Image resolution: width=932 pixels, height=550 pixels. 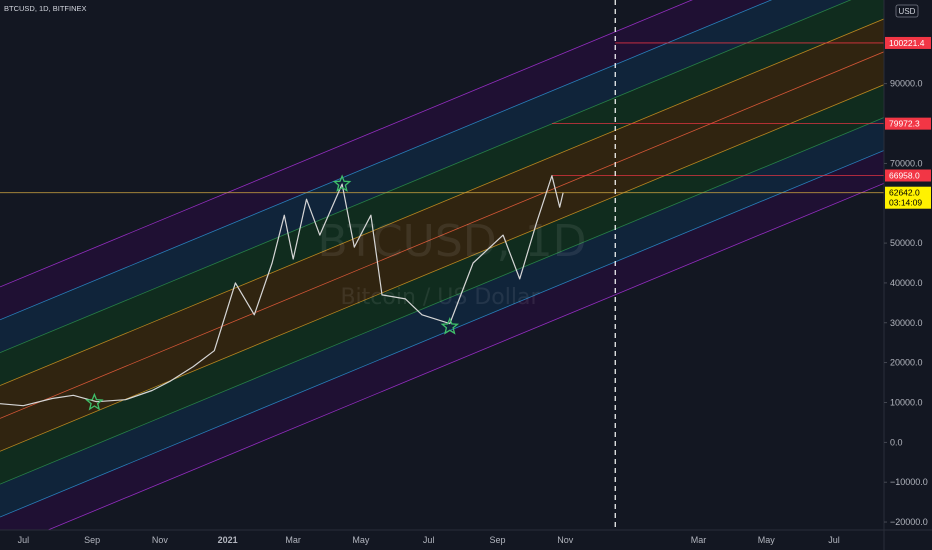 What do you see at coordinates (440, 297) in the screenshot?
I see `watermark-name: Bitcoin / US Dollar` at bounding box center [440, 297].